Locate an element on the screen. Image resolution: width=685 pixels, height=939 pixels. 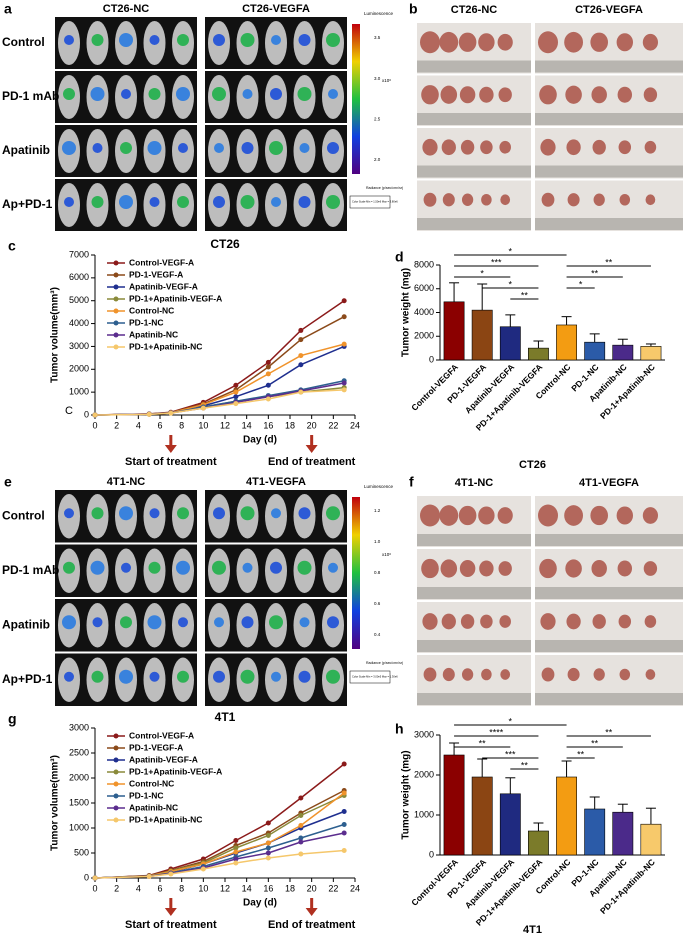
chart-title: 4T1 is located at coordinates (225, 717).